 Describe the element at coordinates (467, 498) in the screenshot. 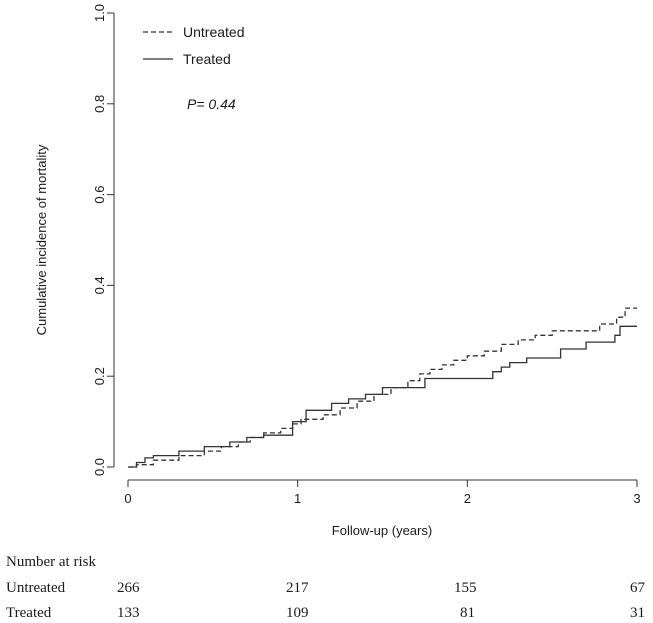

I see `x-tick-label: 2` at that location.